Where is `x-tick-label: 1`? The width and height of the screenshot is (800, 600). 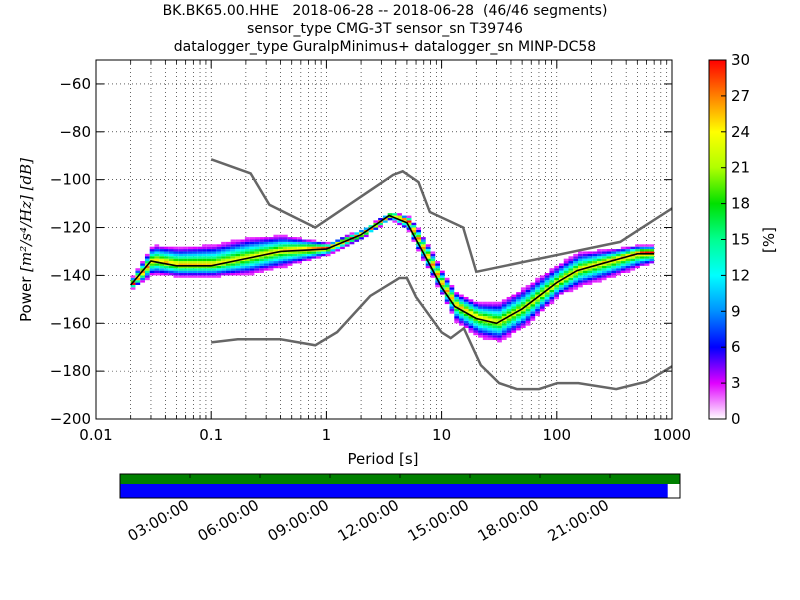
x-tick-label: 1 is located at coordinates (327, 435).